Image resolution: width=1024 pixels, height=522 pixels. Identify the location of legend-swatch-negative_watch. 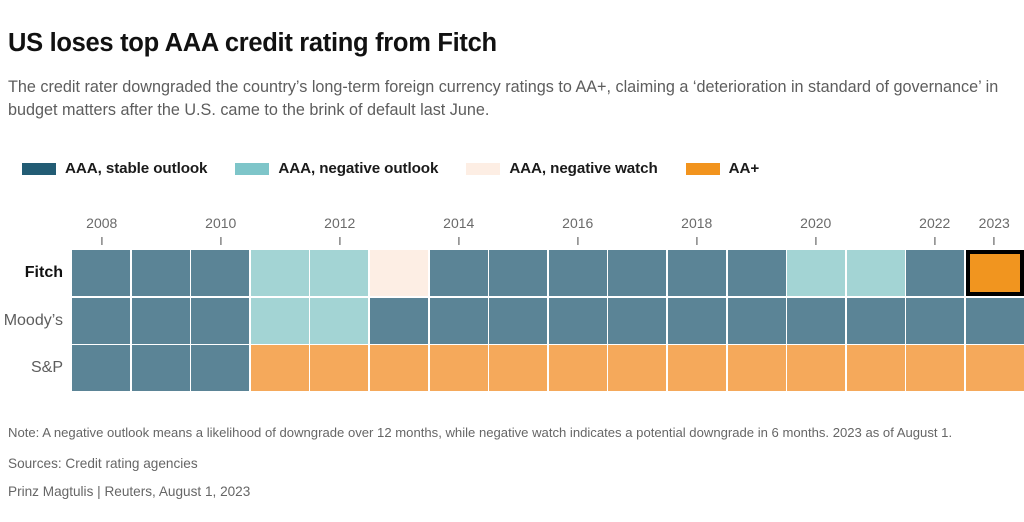
(483, 168).